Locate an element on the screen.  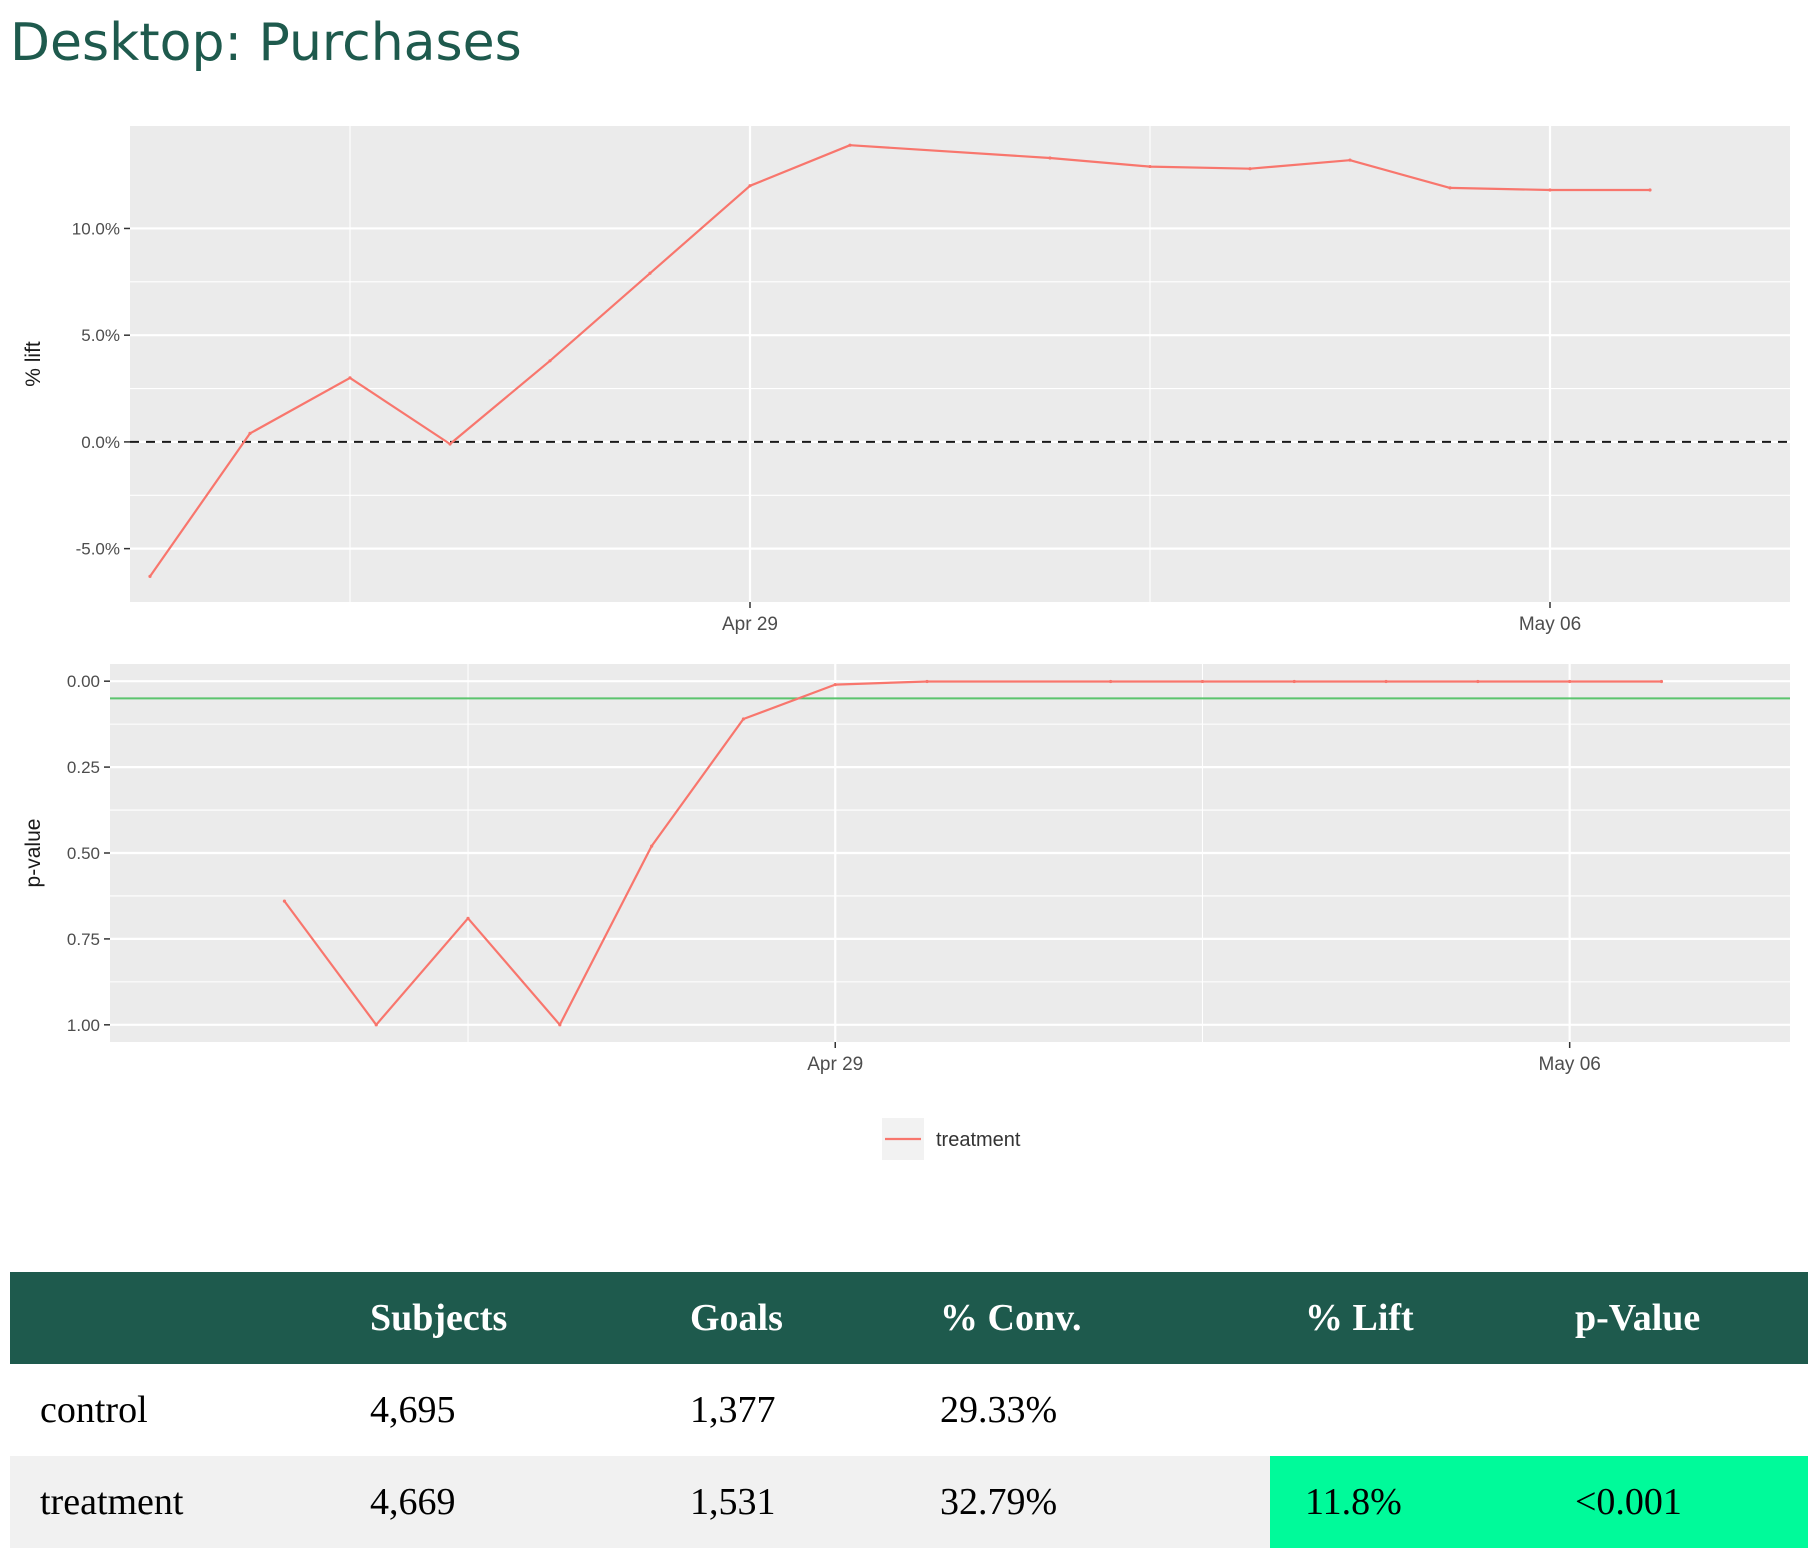
table-cell-group: control is located at coordinates (94, 1410).